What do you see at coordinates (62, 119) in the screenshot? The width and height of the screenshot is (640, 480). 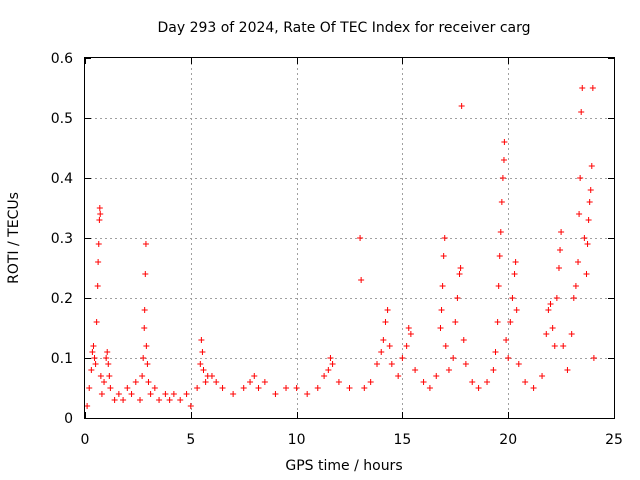 I see `y-tick-label: 0.5` at bounding box center [62, 119].